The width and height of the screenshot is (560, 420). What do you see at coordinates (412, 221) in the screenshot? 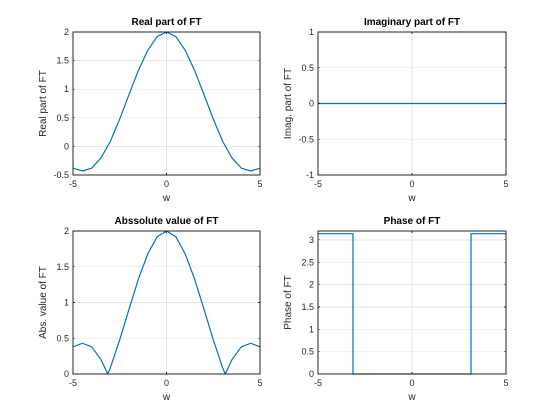
I see `subplot-title: Phase of FT` at bounding box center [412, 221].